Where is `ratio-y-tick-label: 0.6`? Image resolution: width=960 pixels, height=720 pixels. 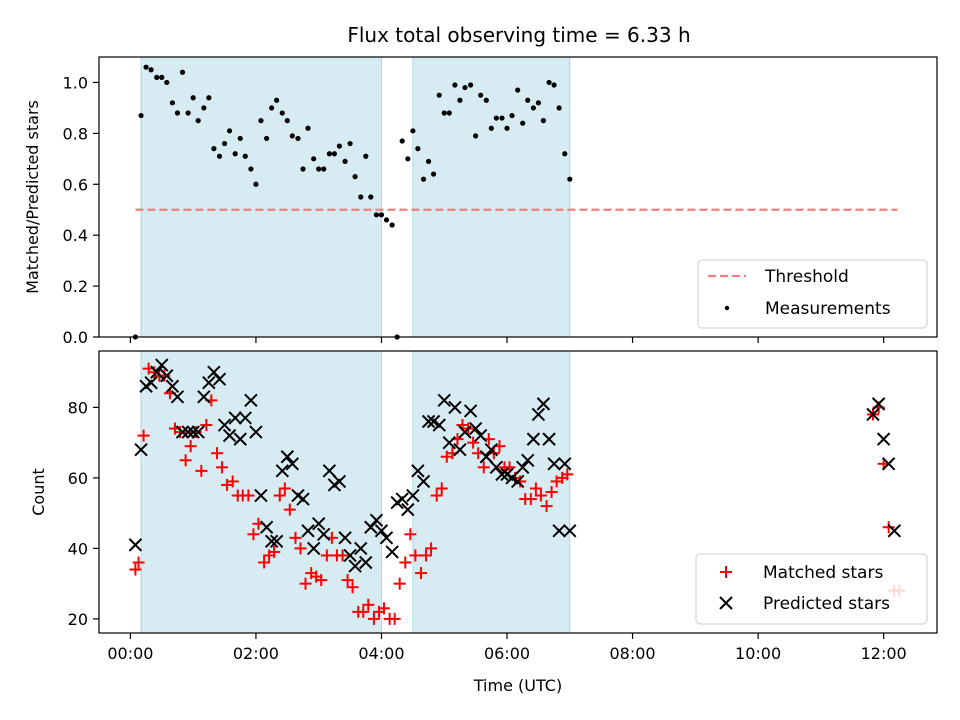
ratio-y-tick-label: 0.6 is located at coordinates (75, 184).